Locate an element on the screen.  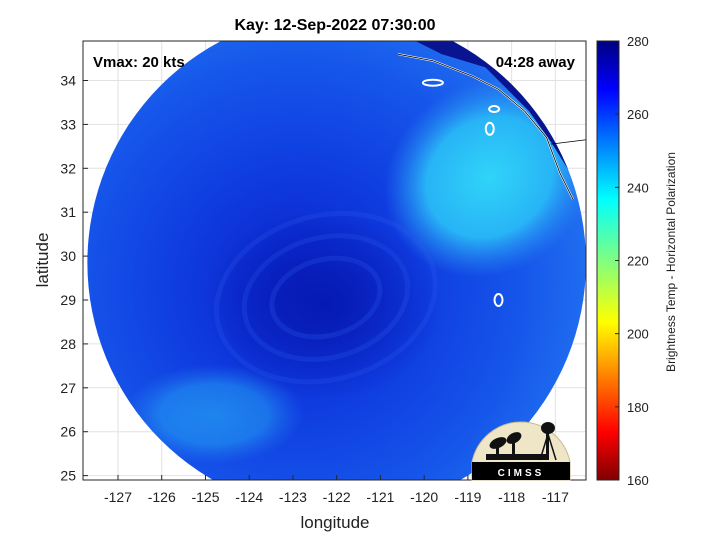
x-tick-label: -118 is located at coordinates (511, 497).